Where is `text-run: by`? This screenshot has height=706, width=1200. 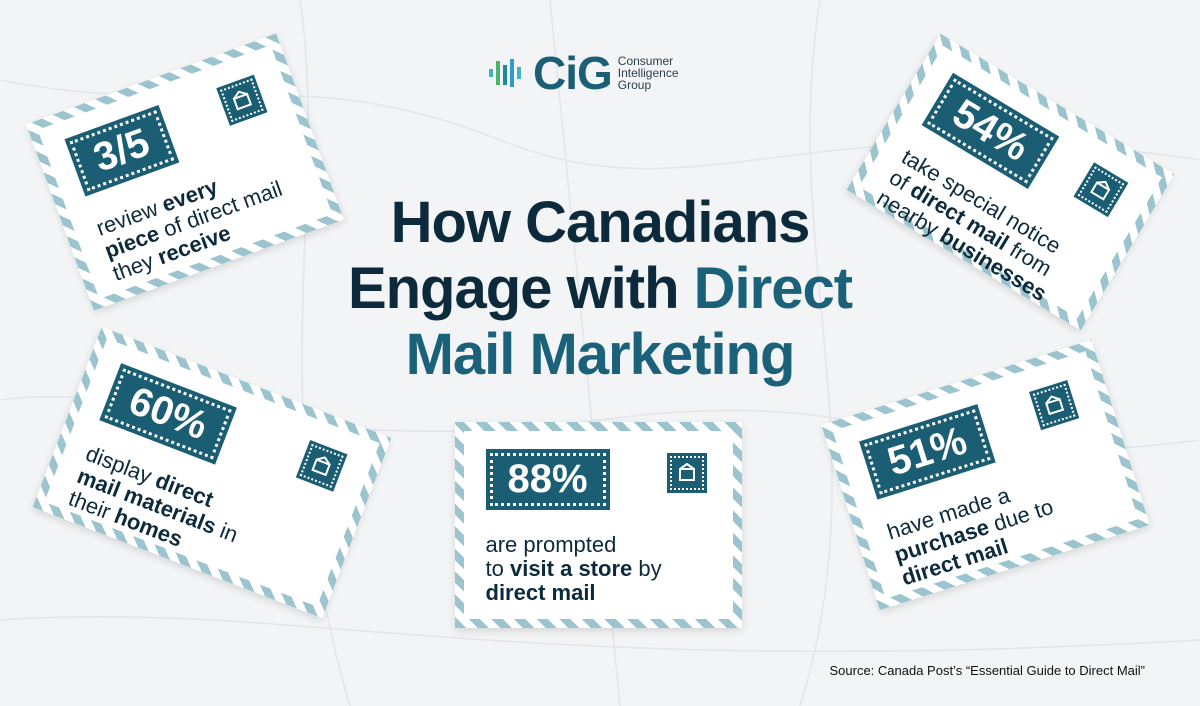 text-run: by is located at coordinates (647, 568).